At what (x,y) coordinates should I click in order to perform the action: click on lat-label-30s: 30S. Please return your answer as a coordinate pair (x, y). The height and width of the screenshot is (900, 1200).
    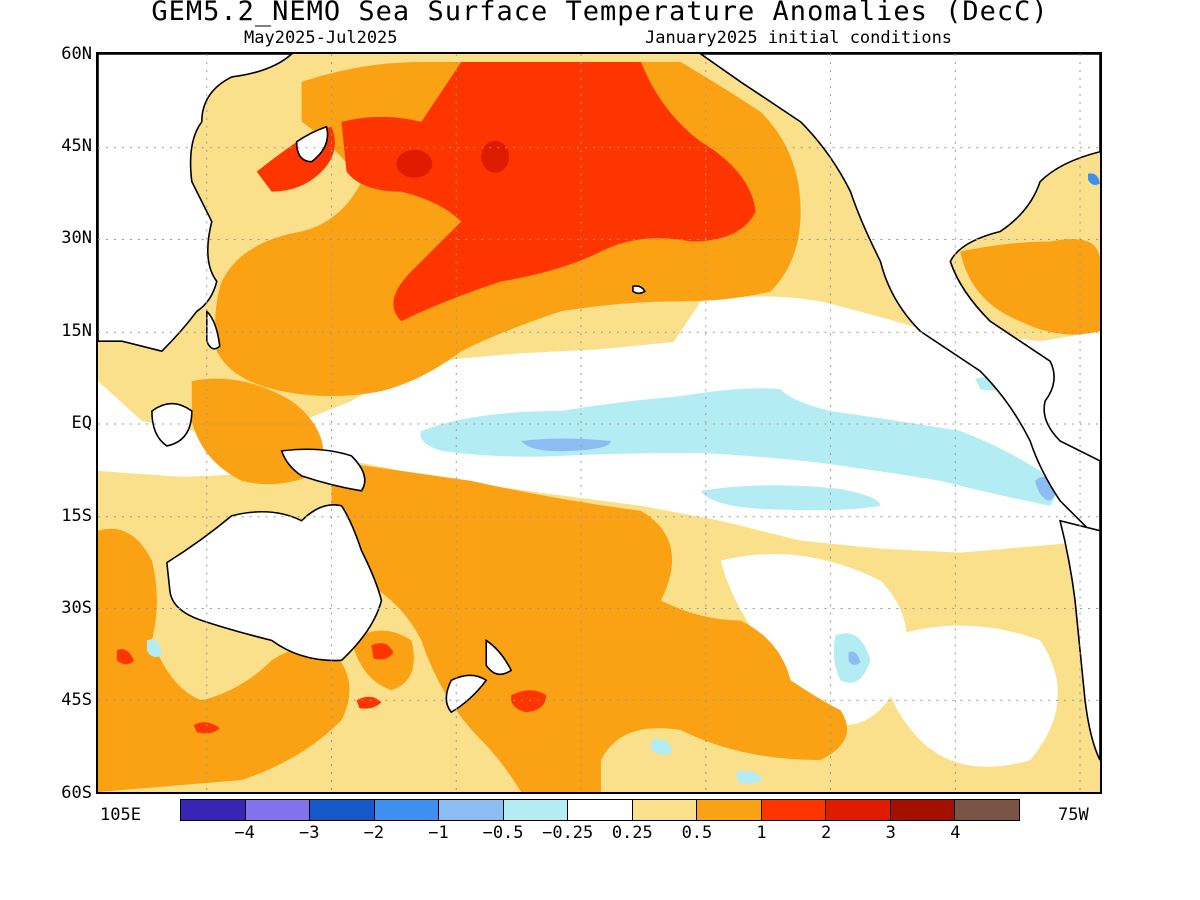
    Looking at the image, I should click on (76, 608).